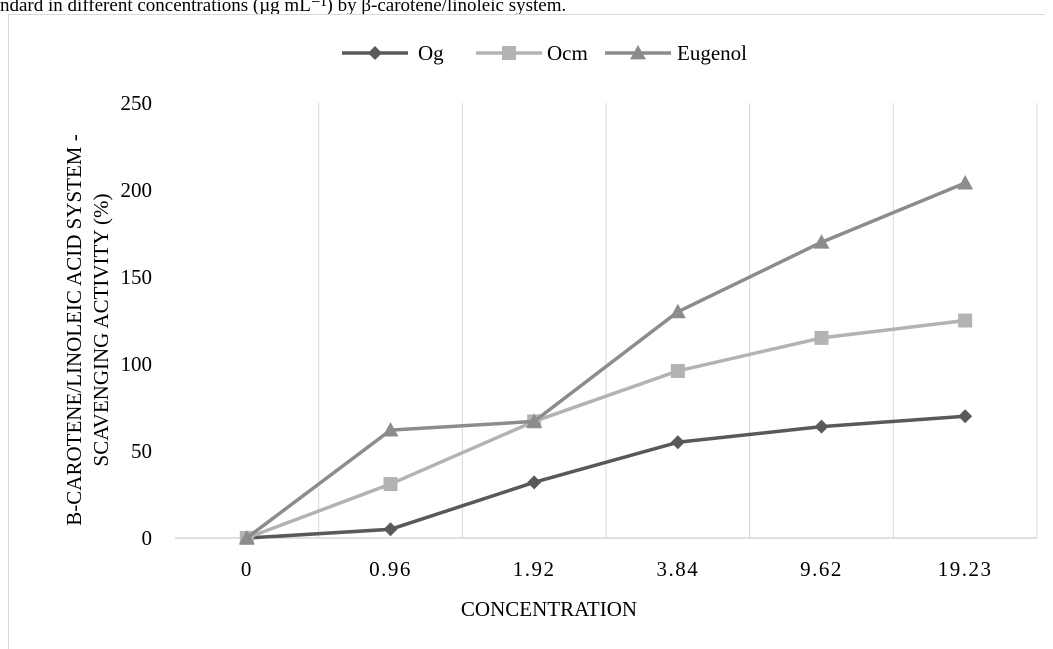 This screenshot has height=649, width=1053. Describe the element at coordinates (712, 53) in the screenshot. I see `legend-label: Eugenol` at that location.